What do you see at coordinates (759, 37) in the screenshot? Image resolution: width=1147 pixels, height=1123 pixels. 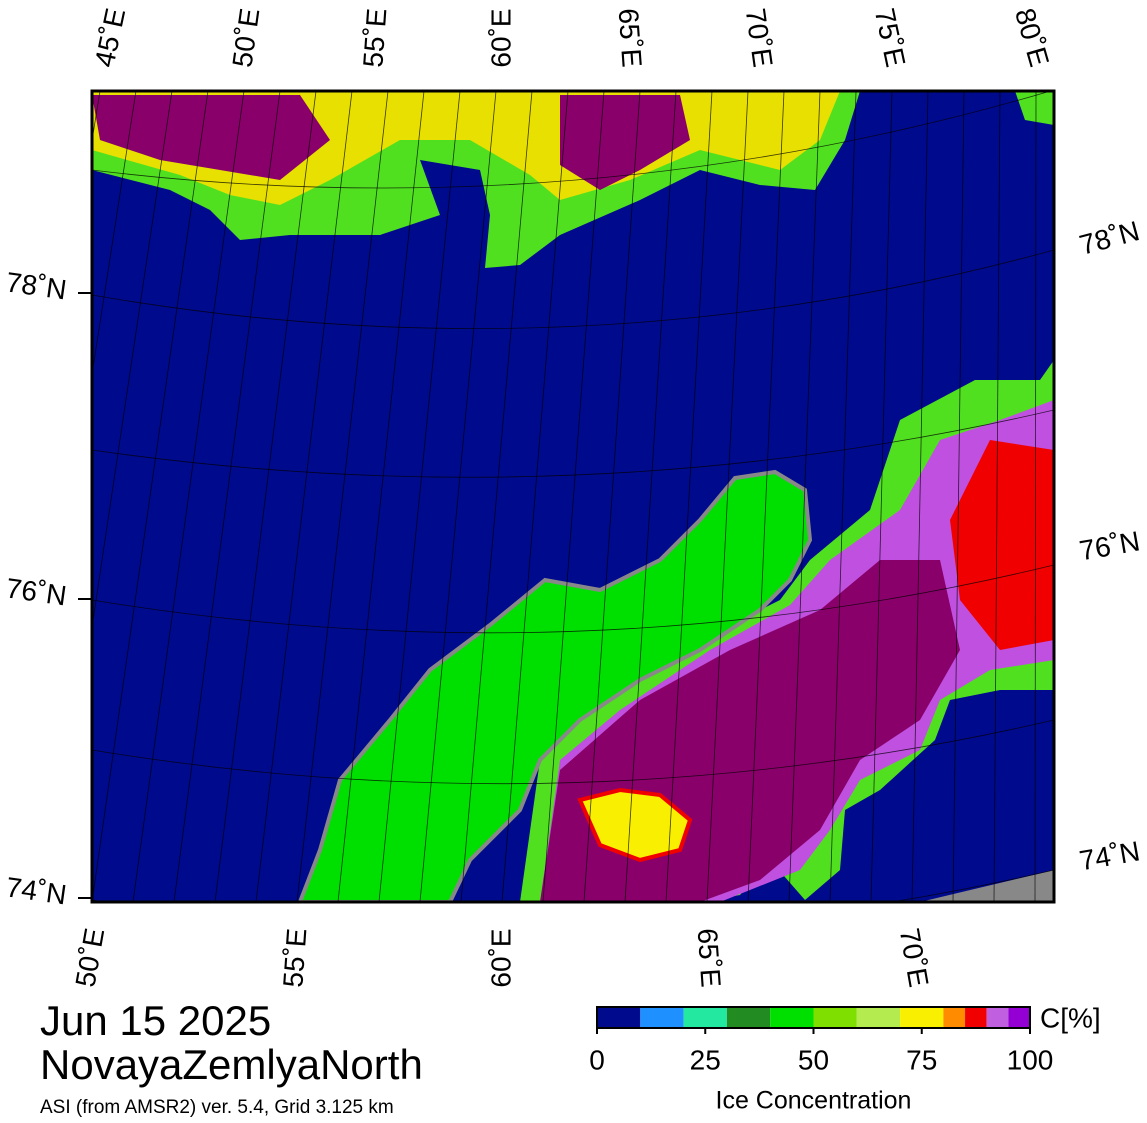 I see `top-lon-label: 70˚E` at bounding box center [759, 37].